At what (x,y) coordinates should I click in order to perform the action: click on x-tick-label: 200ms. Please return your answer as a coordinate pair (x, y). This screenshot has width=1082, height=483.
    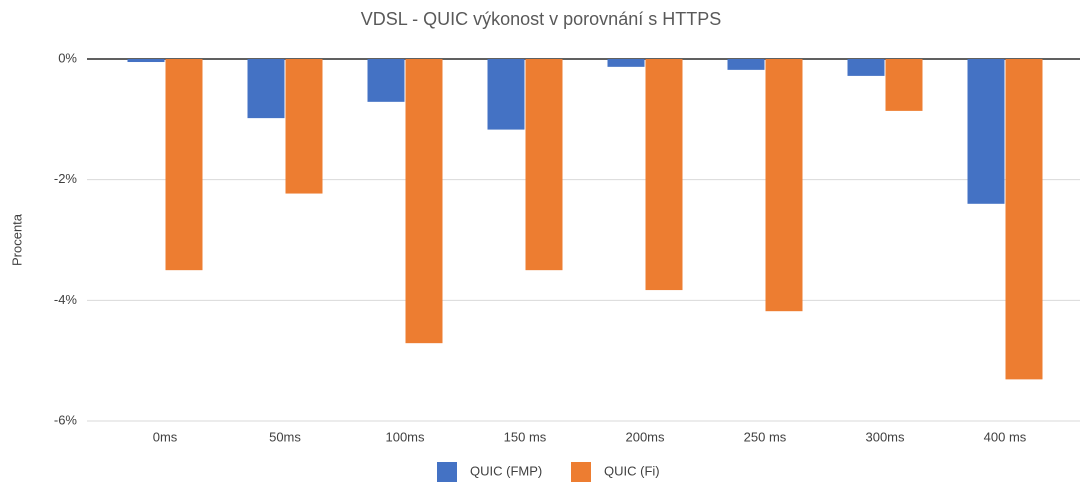
    Looking at the image, I should click on (645, 436).